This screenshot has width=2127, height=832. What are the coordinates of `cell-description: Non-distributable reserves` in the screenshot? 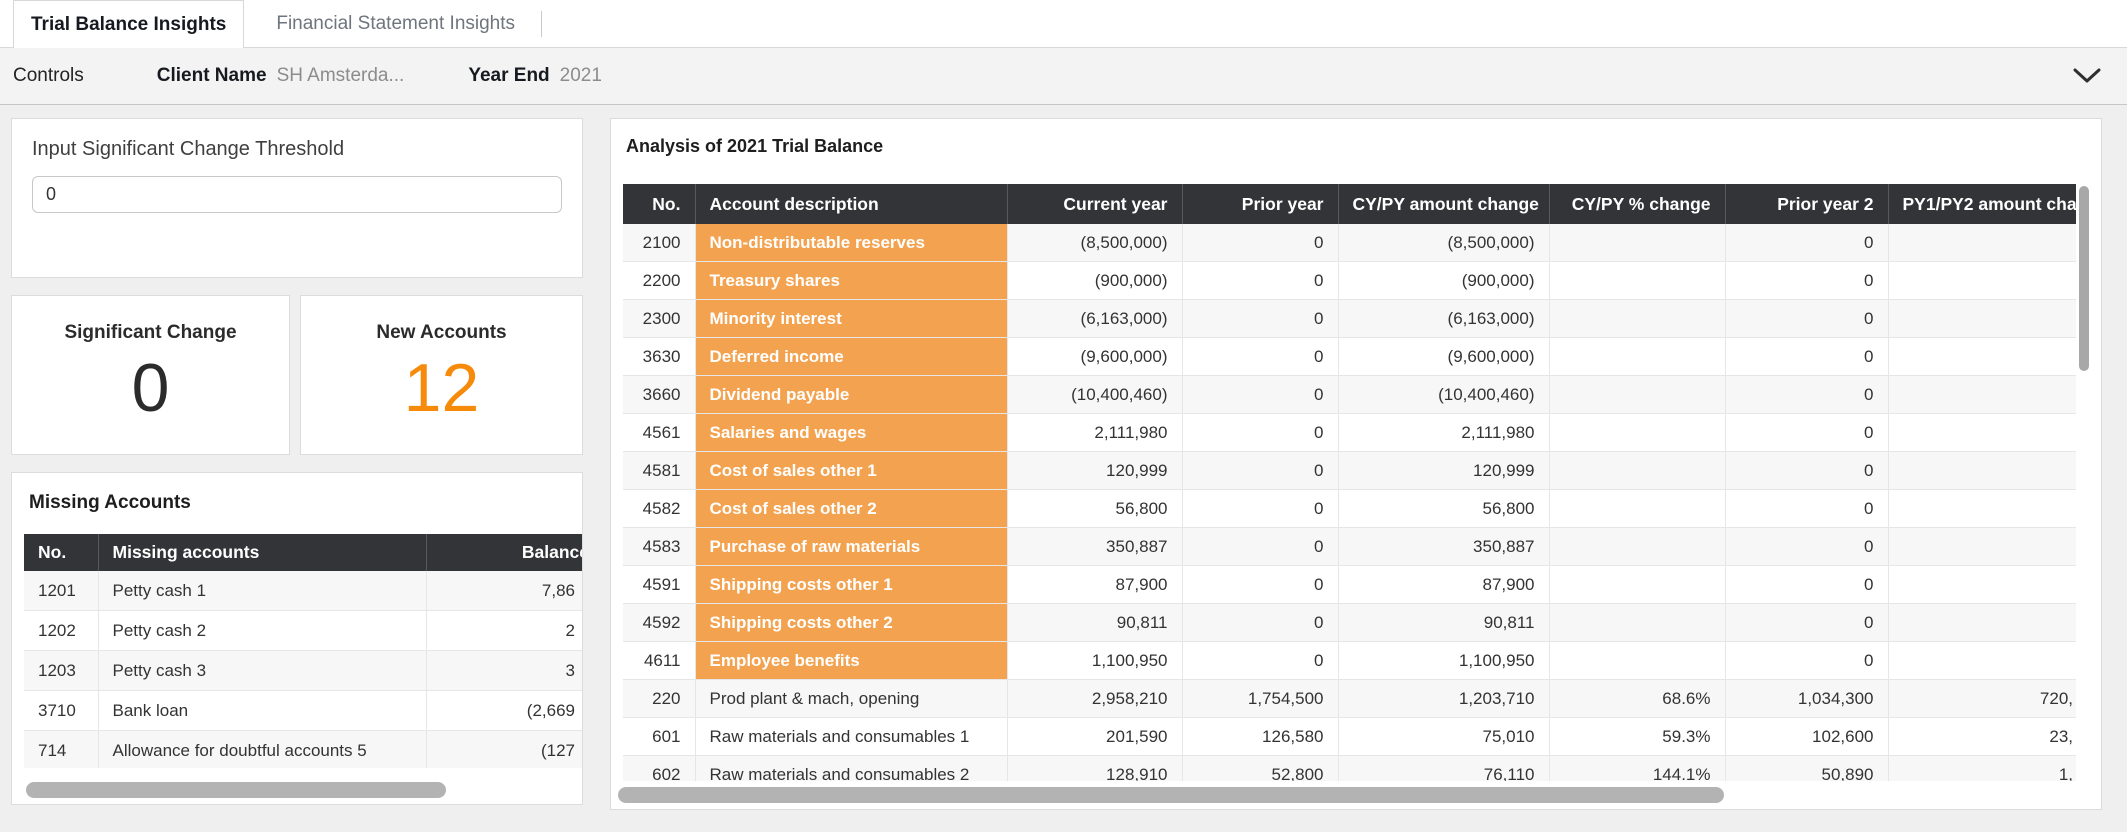 It's located at (851, 243).